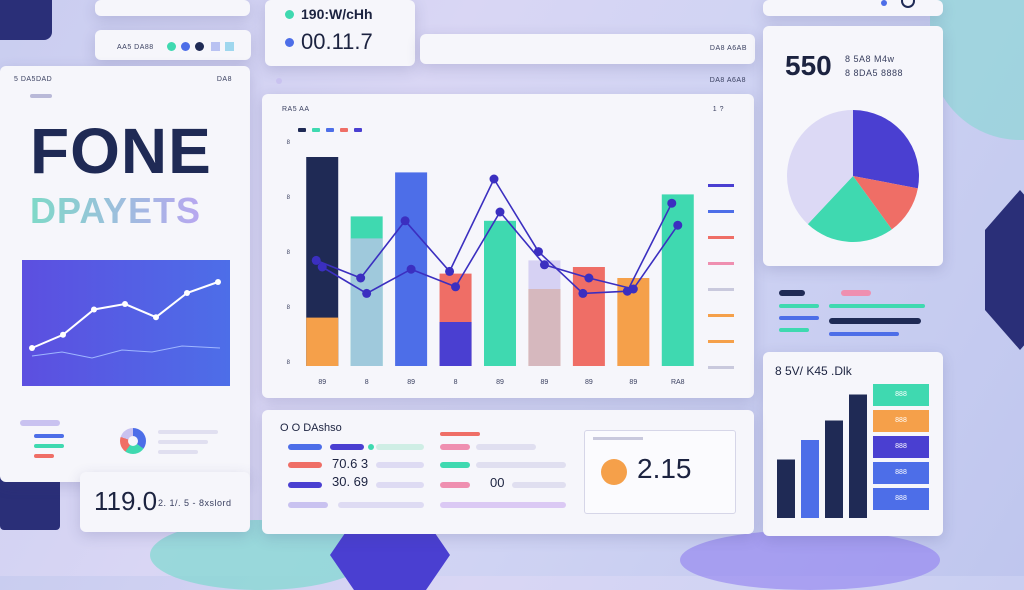 This screenshot has width=1024, height=590. Describe the element at coordinates (311, 428) in the screenshot. I see `bottom-middle-header: O O DAshso` at that location.